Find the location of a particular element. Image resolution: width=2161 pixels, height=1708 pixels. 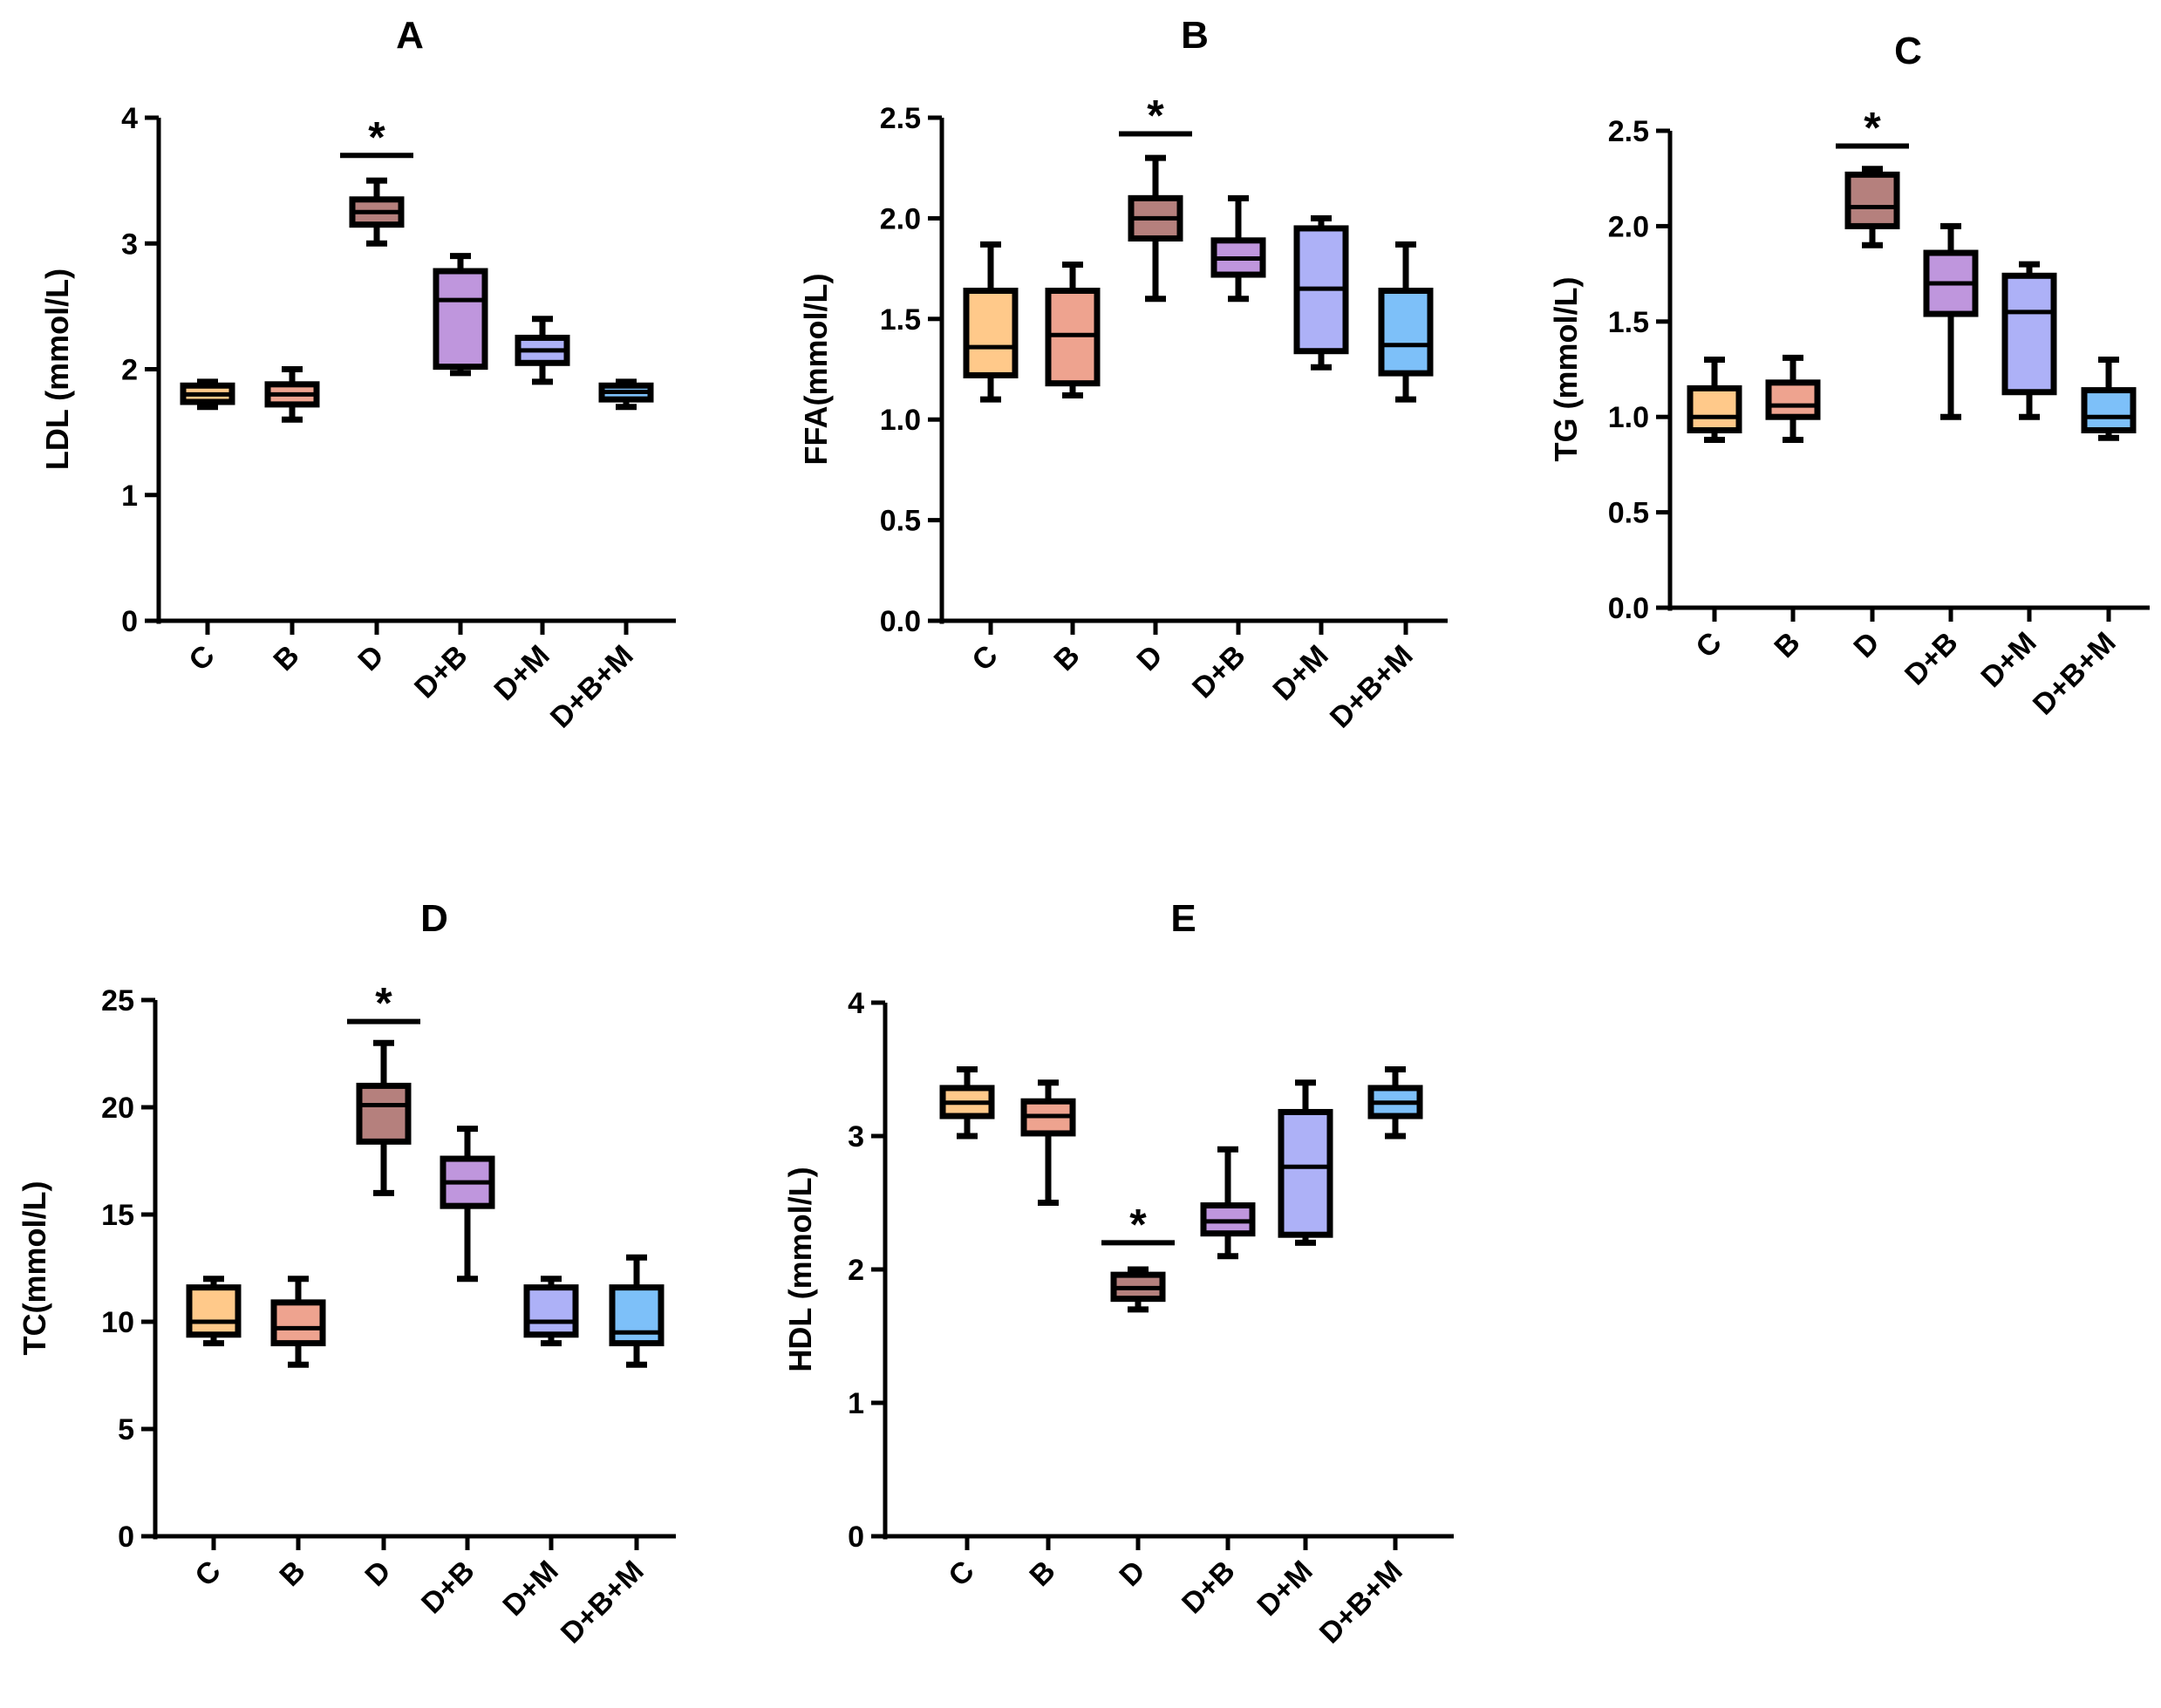

panel-title: A is located at coordinates (410, 35).